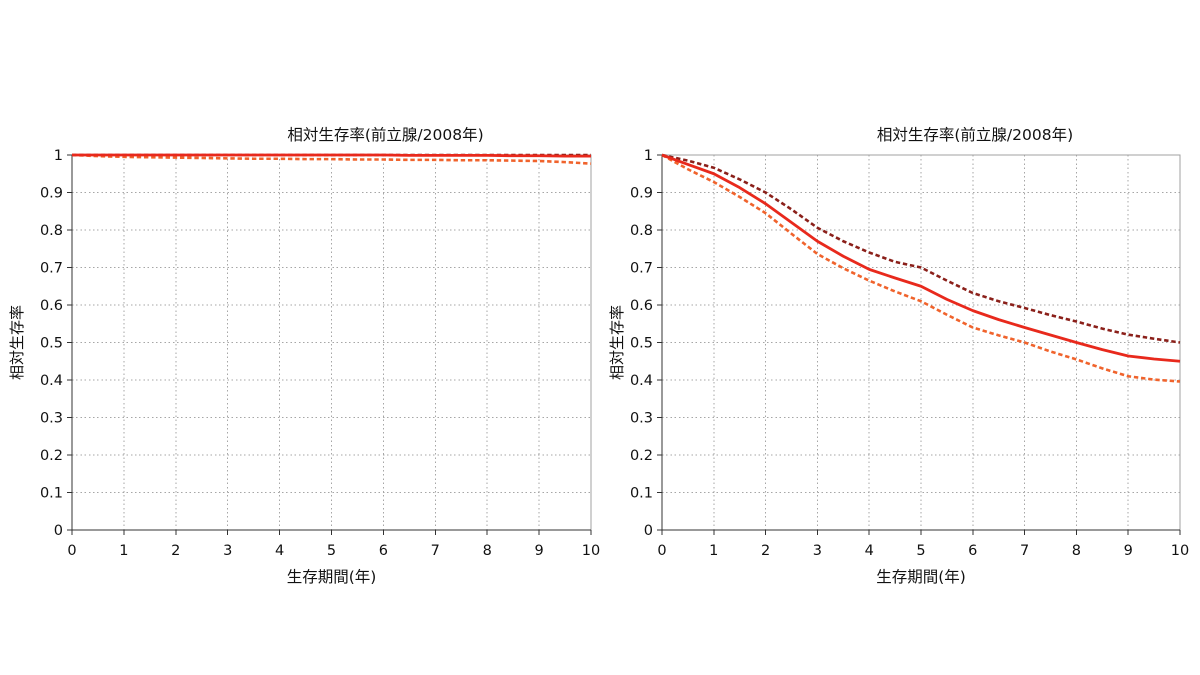 Image resolution: width=1200 pixels, height=675 pixels. Describe the element at coordinates (921, 248) in the screenshot. I see `series-upper-bound` at that location.